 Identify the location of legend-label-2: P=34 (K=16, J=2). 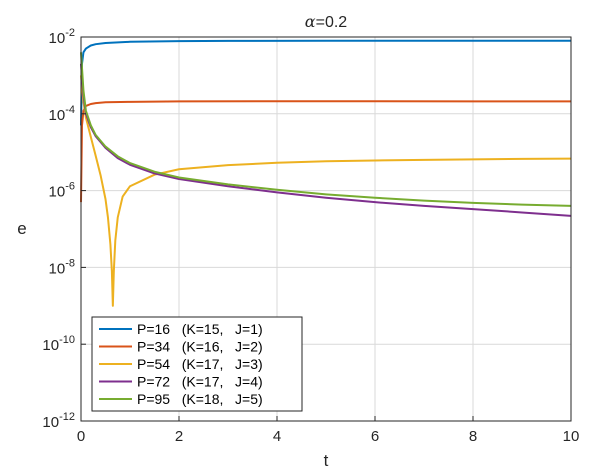
(200, 347).